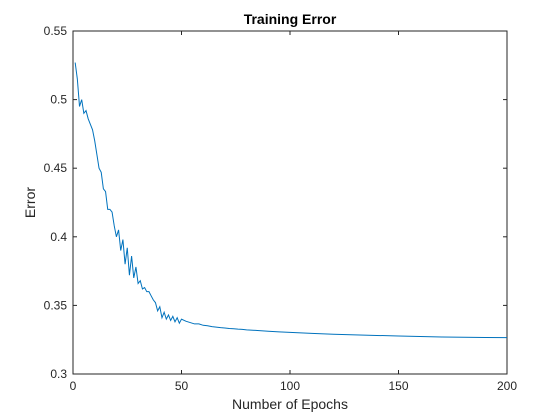 The height and width of the screenshot is (420, 560). Describe the element at coordinates (73, 386) in the screenshot. I see `x-tick-label: 0` at that location.